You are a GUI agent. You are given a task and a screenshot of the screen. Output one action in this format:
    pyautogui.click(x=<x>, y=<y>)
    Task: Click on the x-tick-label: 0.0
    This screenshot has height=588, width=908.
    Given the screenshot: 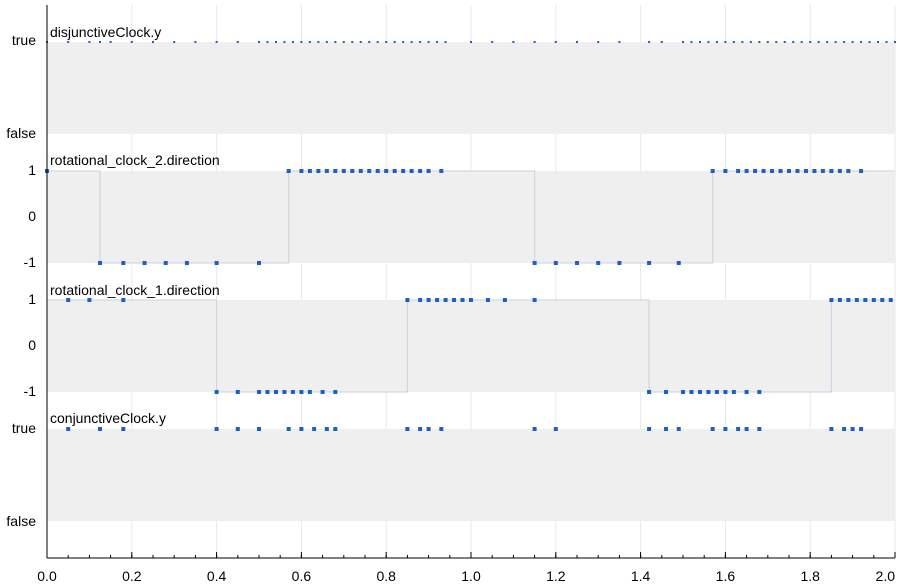 What is the action you would take?
    pyautogui.click(x=47, y=576)
    